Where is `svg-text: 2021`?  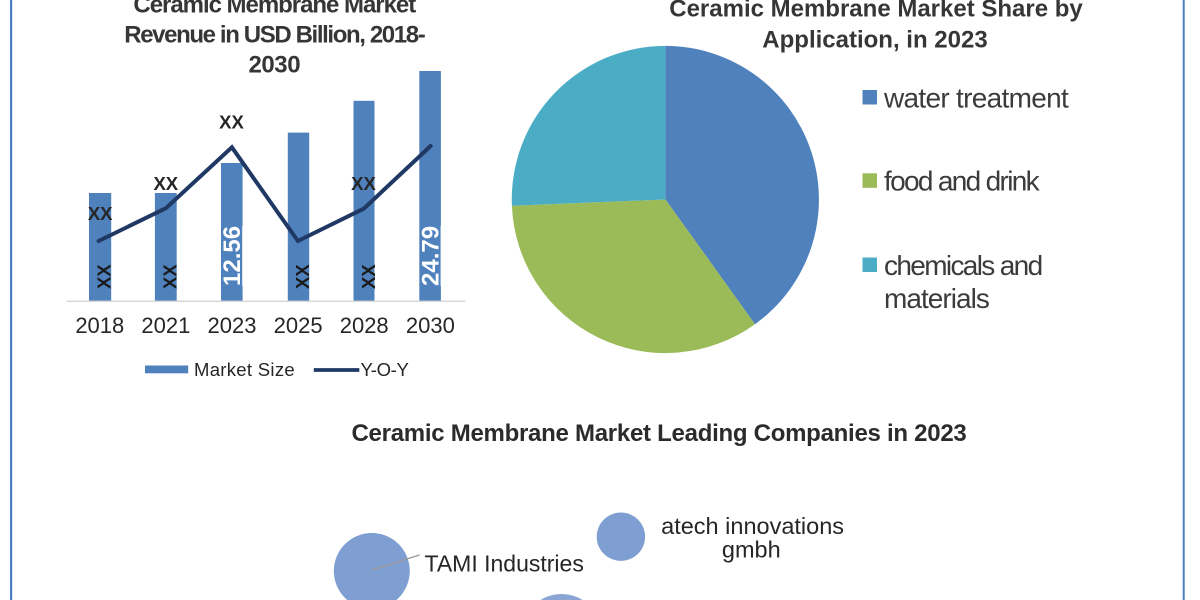 svg-text: 2021 is located at coordinates (165, 325).